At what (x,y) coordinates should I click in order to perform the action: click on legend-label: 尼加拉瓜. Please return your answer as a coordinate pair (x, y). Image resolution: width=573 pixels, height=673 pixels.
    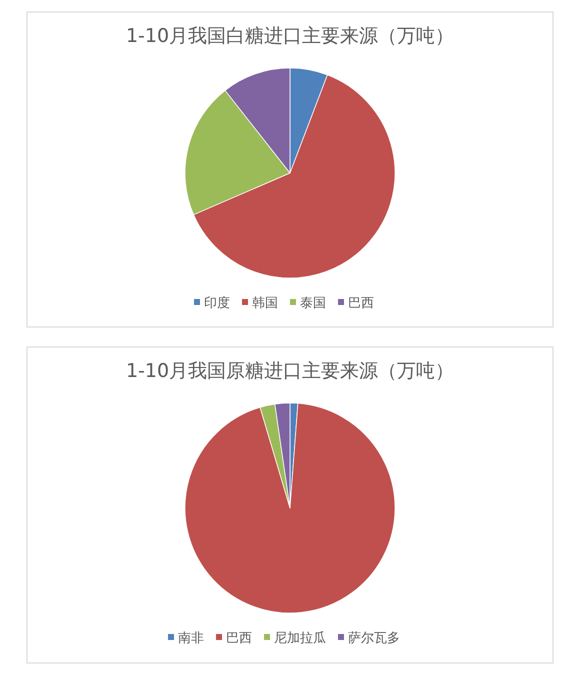
    Looking at the image, I should click on (300, 638).